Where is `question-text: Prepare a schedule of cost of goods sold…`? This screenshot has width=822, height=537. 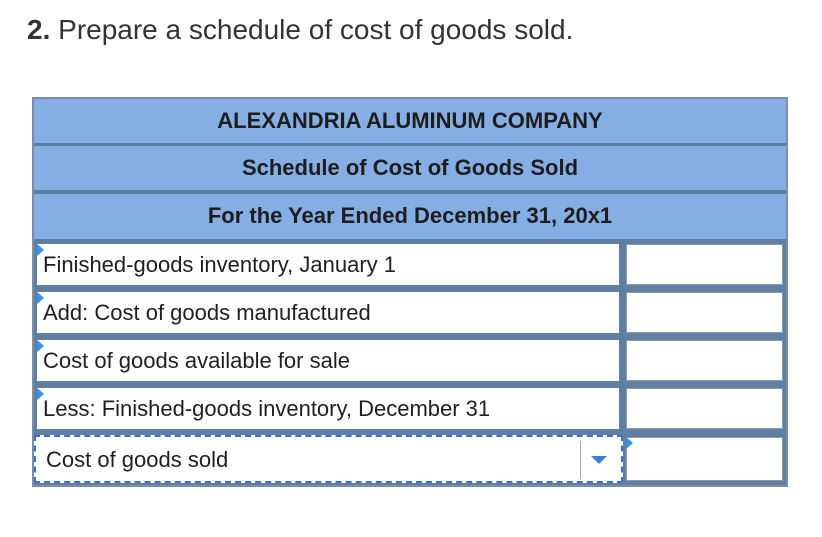 question-text: Prepare a schedule of cost of goods sold… is located at coordinates (316, 29).